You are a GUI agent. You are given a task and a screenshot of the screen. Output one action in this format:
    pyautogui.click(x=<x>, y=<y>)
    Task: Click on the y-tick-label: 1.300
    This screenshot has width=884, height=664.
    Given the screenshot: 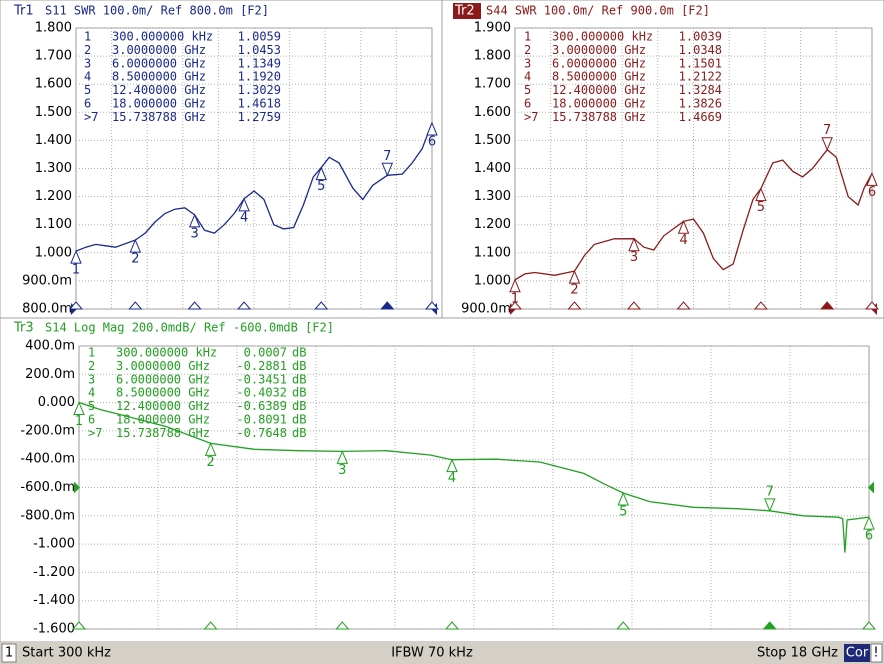 What is the action you would take?
    pyautogui.click(x=492, y=196)
    